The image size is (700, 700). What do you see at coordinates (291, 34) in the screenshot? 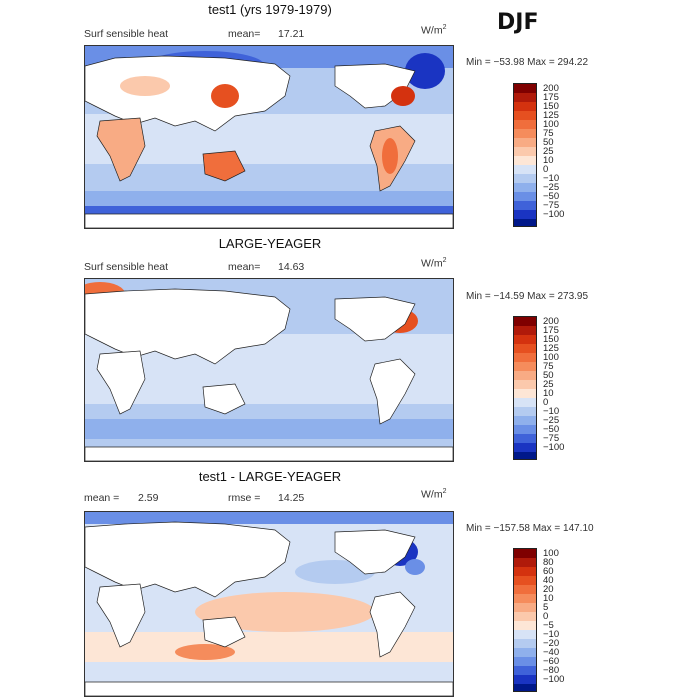
I see `panel-1-mean-value: 17.21` at bounding box center [291, 34].